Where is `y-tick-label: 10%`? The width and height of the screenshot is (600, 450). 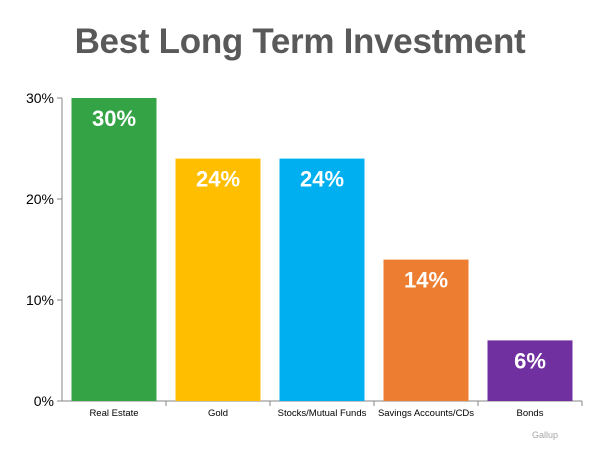 y-tick-label: 10% is located at coordinates (40, 300).